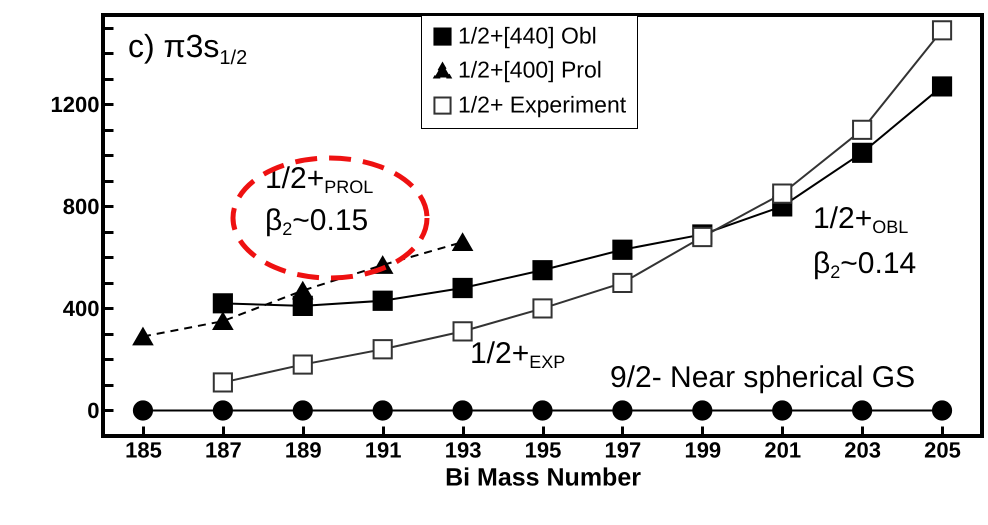 Image resolution: width=988 pixels, height=525 pixels. I want to click on x-tick-label: 193, so click(463, 450).